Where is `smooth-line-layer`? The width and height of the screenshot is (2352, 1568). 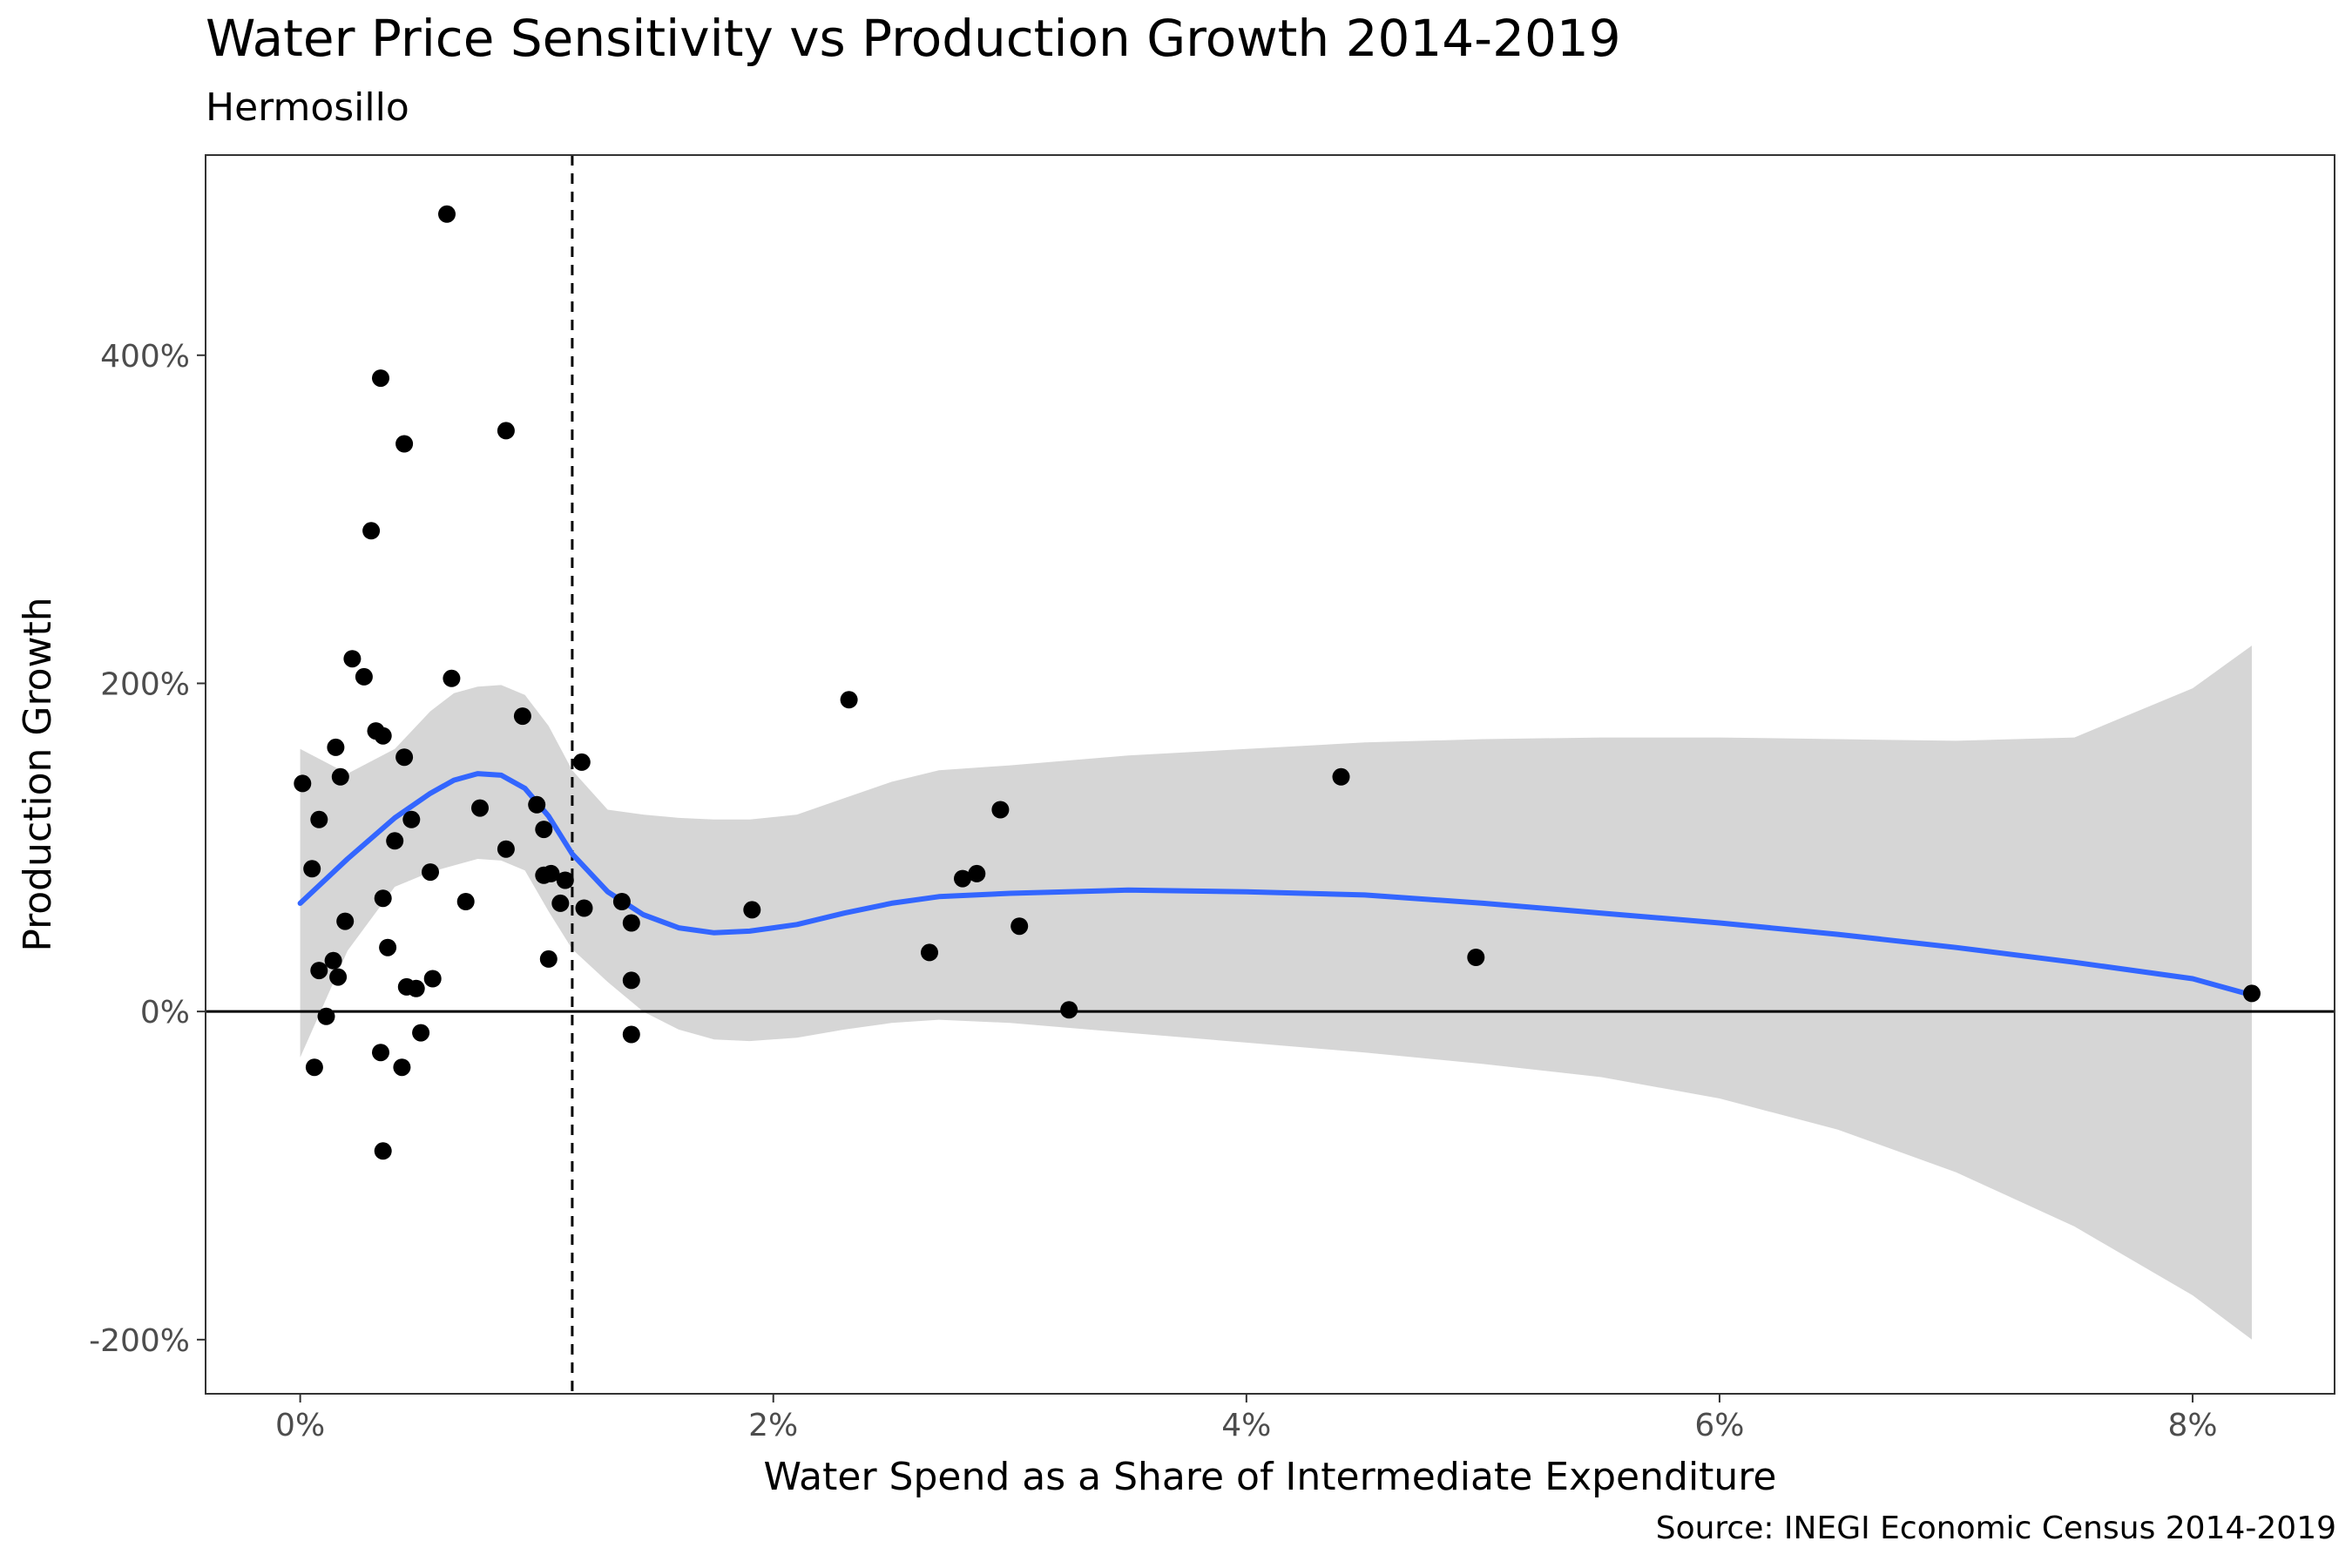 smooth-line-layer is located at coordinates (1275, 884).